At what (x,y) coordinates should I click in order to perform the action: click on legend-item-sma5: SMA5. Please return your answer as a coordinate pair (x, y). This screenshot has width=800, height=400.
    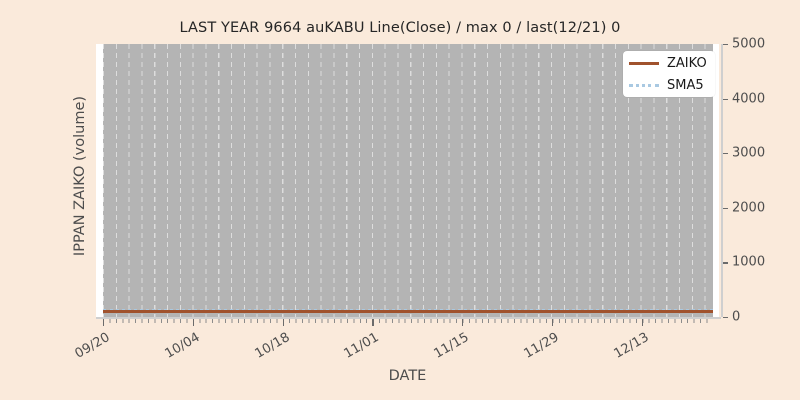
    Looking at the image, I should click on (669, 85).